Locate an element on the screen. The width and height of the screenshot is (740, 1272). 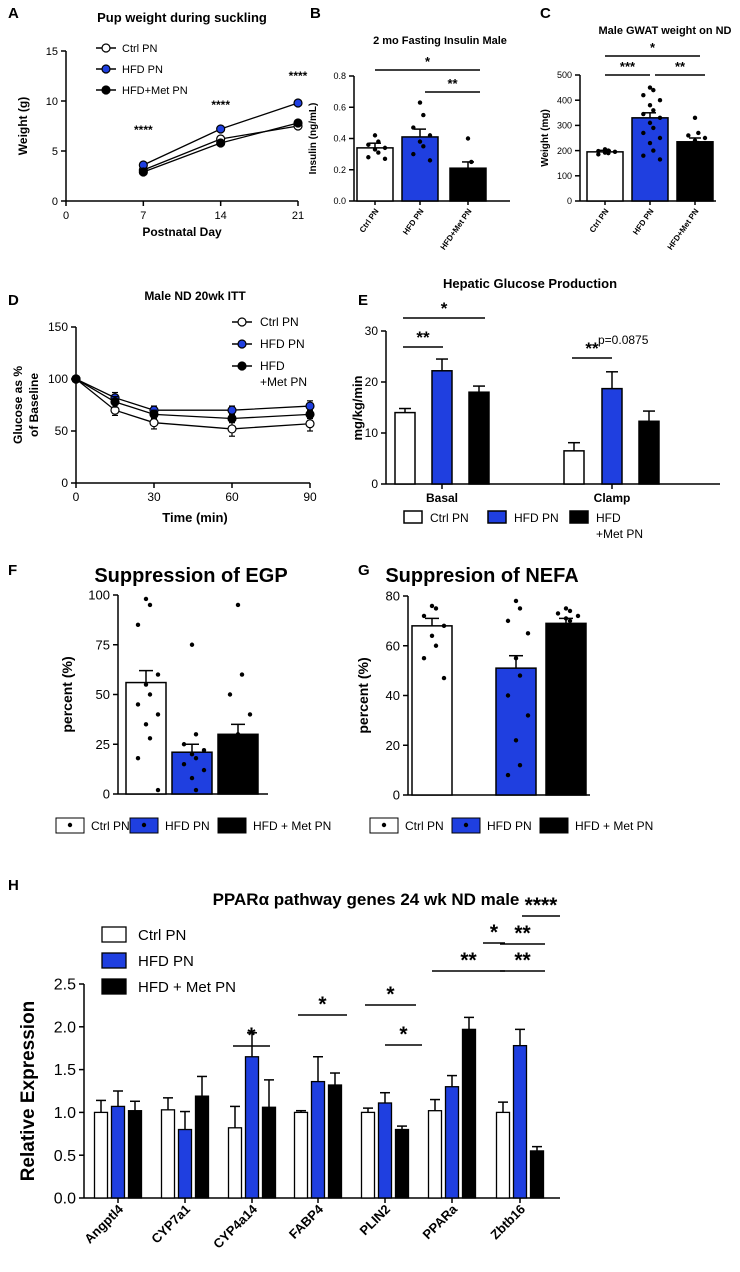
panel-a-annotation: **** is located at coordinates (220, 105).